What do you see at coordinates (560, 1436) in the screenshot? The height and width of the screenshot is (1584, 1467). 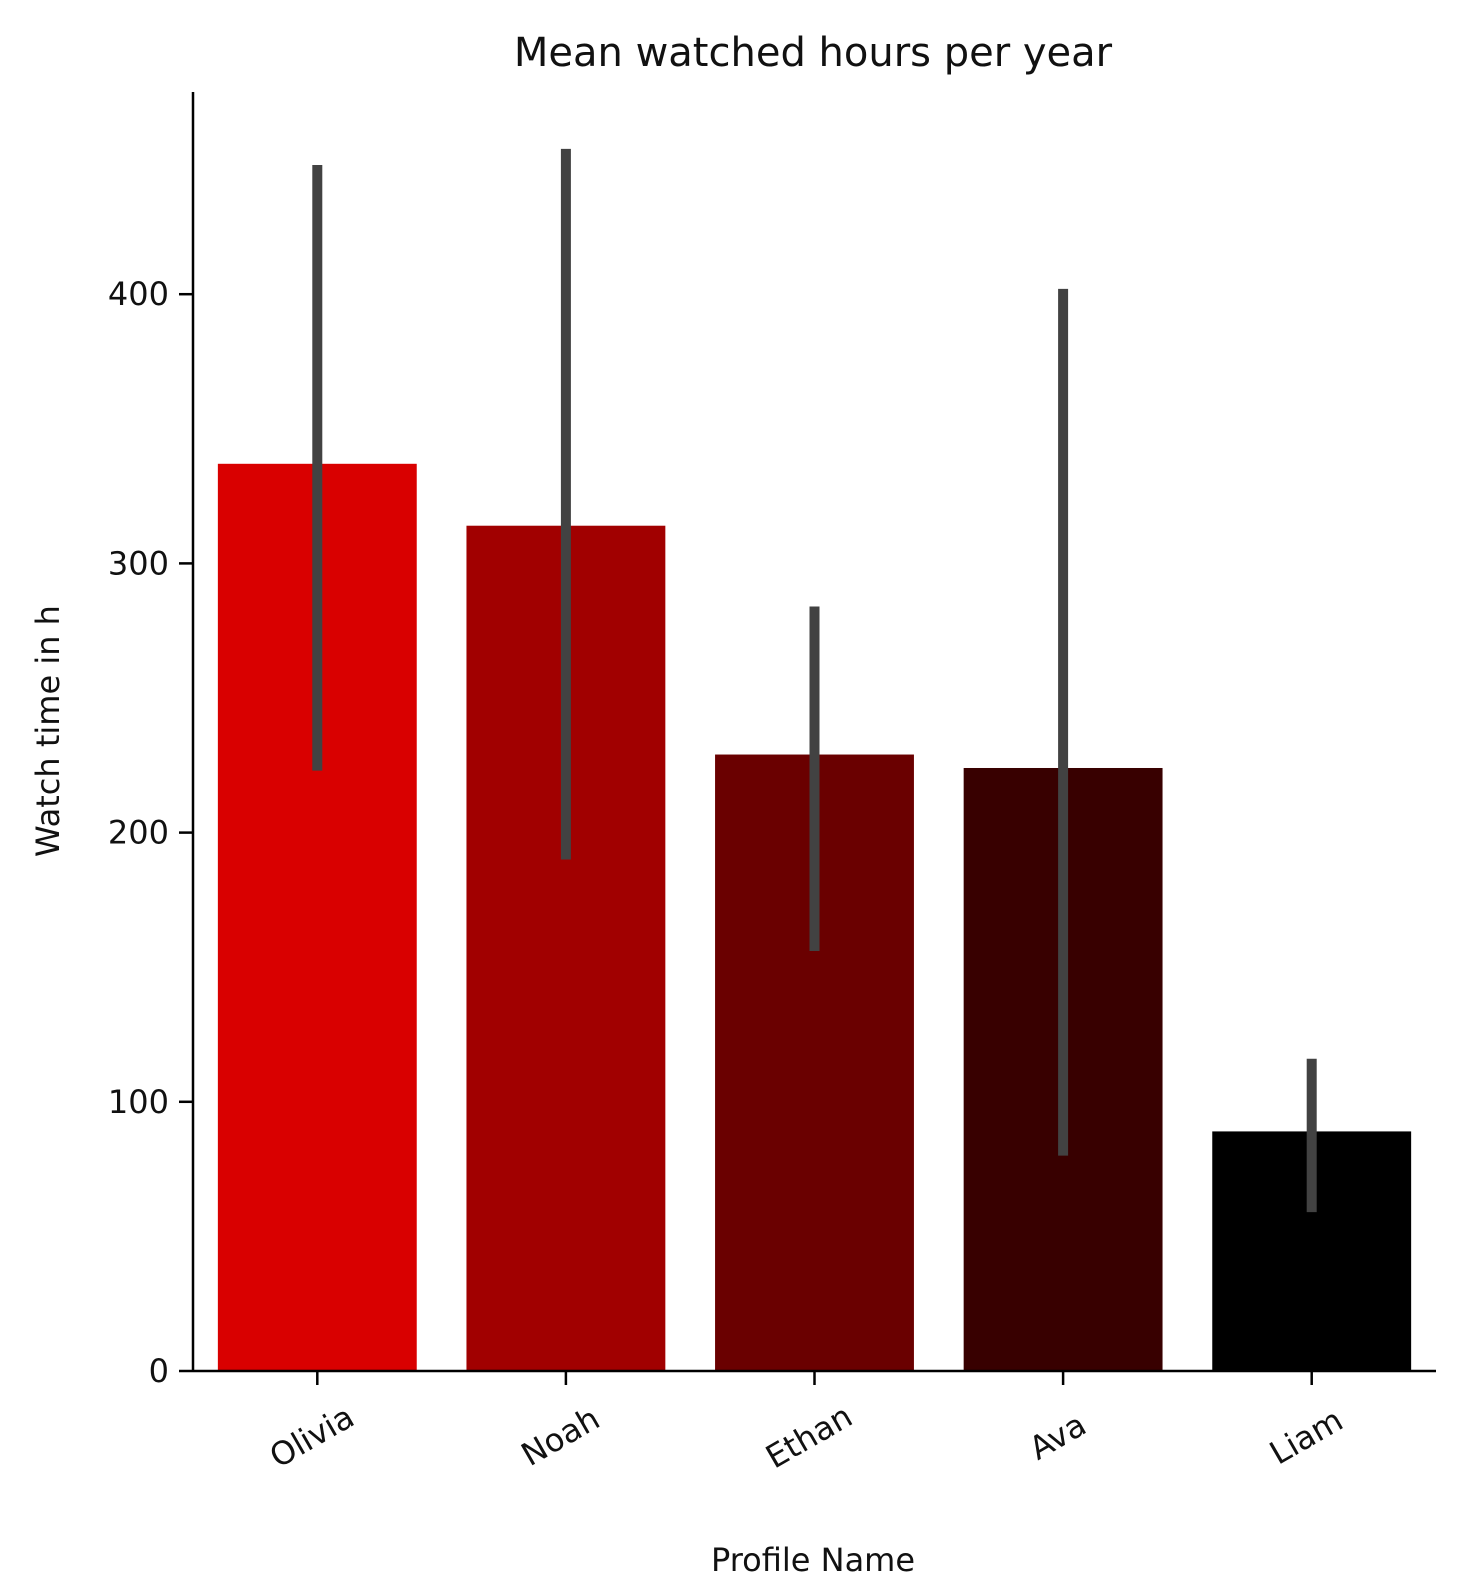 I see `x-tick-label: Noah` at bounding box center [560, 1436].